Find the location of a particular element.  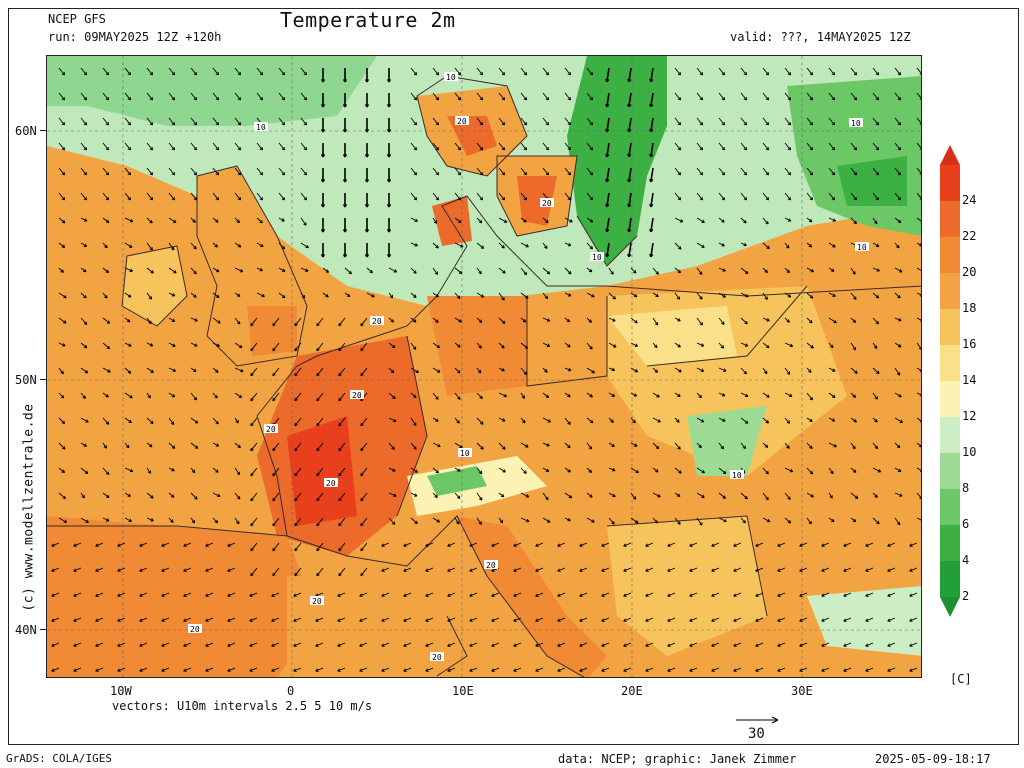

contour-label-20-j: 20 is located at coordinates (437, 657).